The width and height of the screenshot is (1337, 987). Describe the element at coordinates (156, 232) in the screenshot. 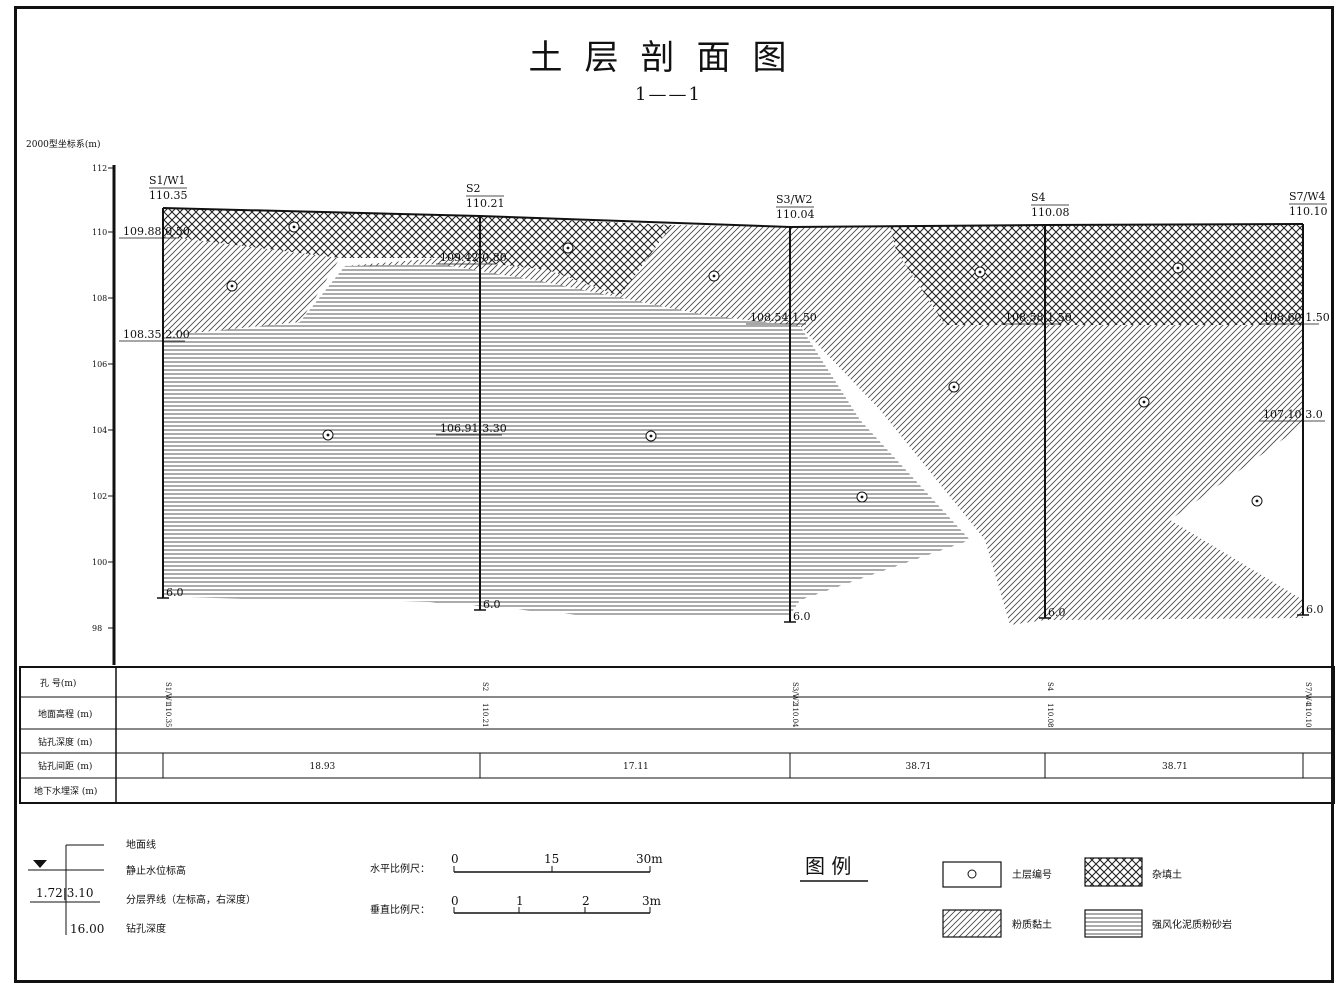

I see `layer-boundary-label: 109.88|0.50` at that location.